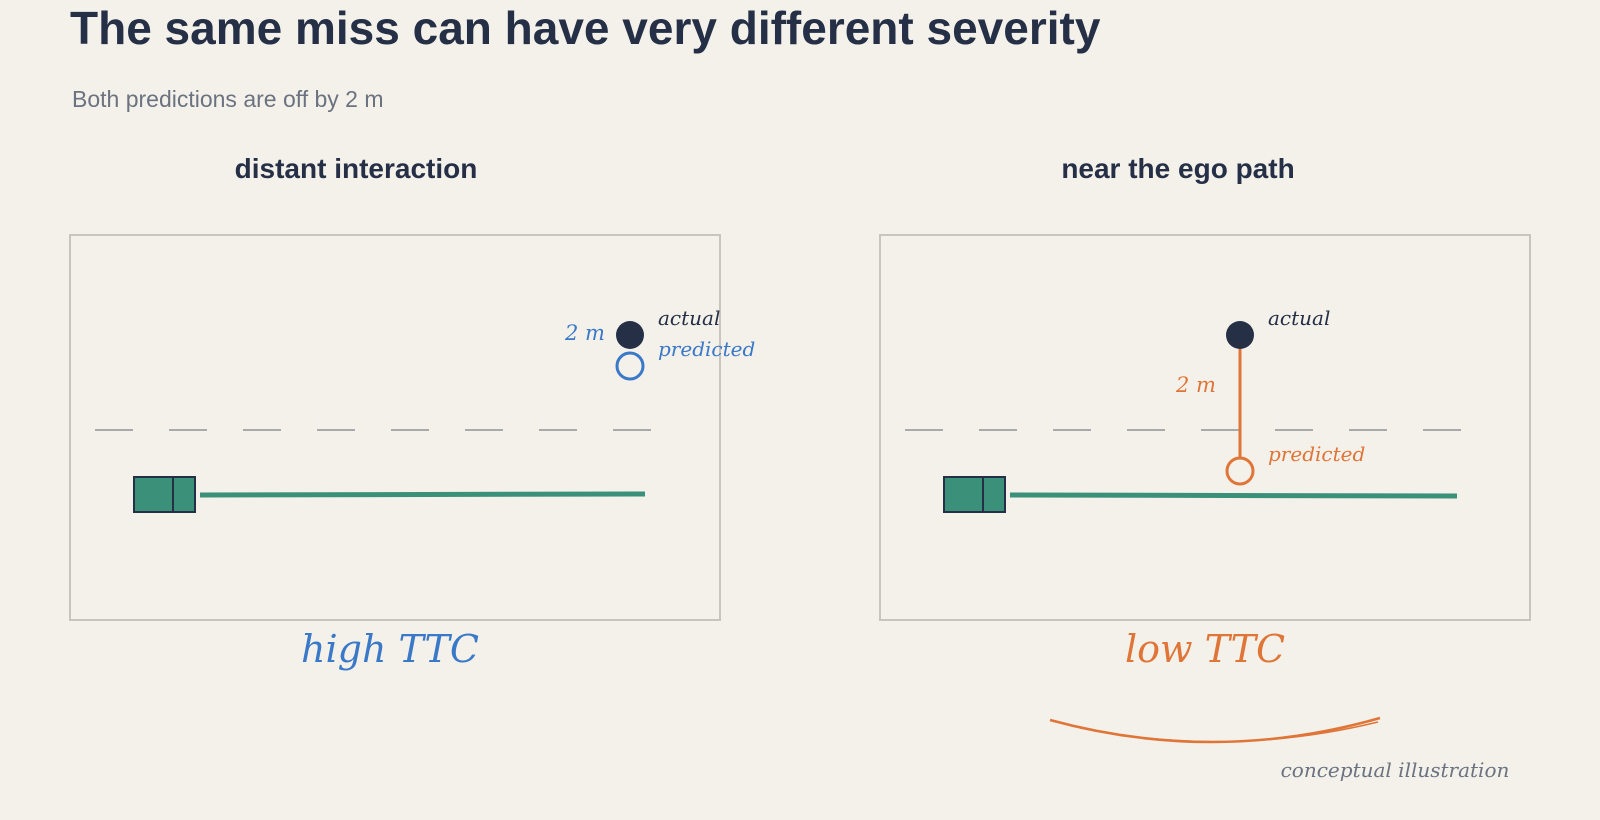 This screenshot has height=820, width=1600. I want to click on ttc-label: high TTC, so click(390, 649).